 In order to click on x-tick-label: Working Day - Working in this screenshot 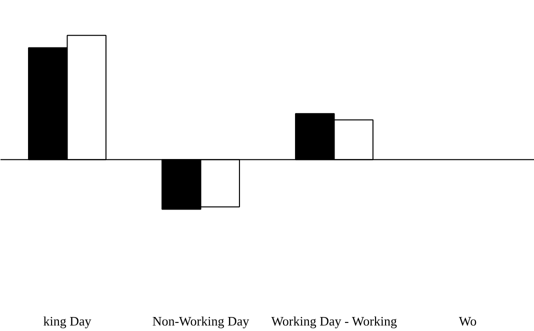, I will do `click(334, 321)`.